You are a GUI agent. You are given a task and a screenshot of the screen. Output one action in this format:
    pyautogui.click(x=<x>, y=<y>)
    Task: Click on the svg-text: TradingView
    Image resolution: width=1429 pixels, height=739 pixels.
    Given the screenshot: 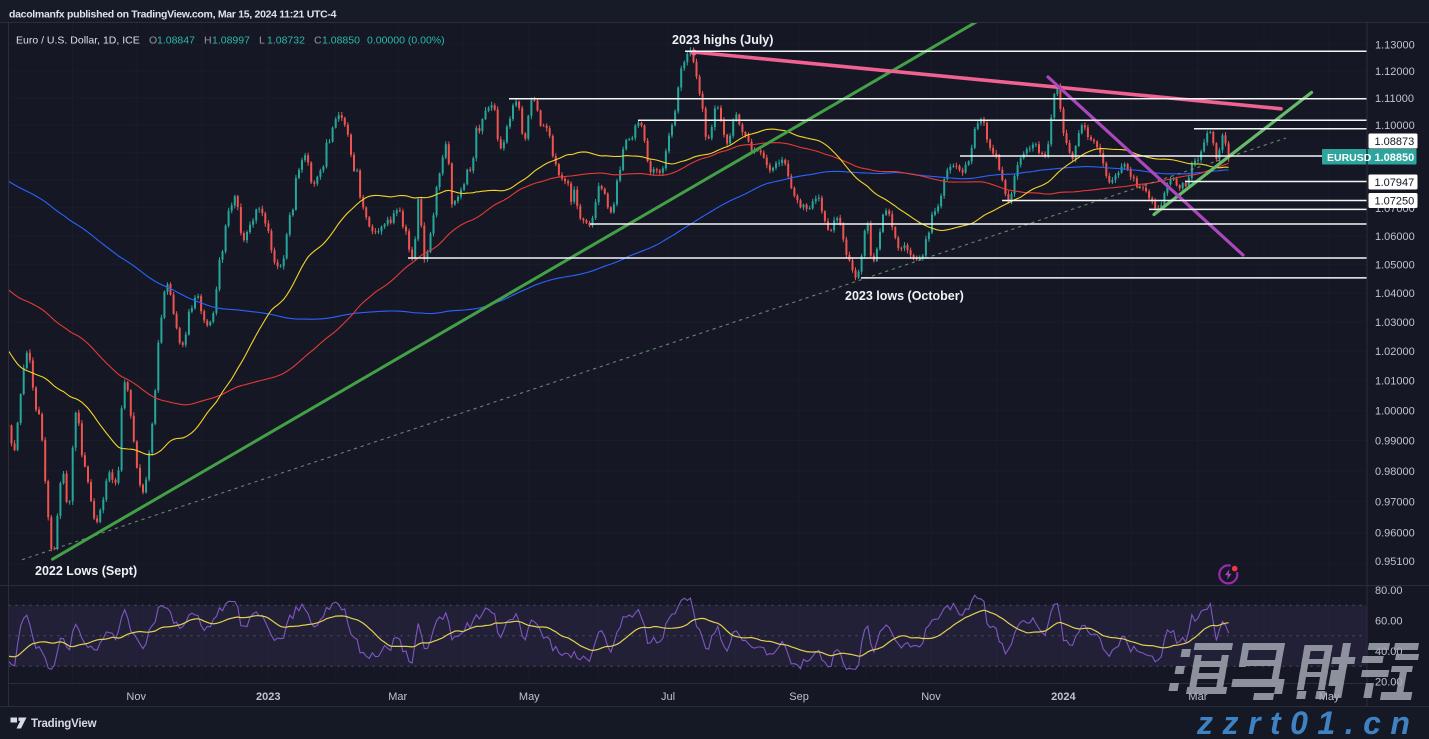 What is the action you would take?
    pyautogui.click(x=64, y=724)
    